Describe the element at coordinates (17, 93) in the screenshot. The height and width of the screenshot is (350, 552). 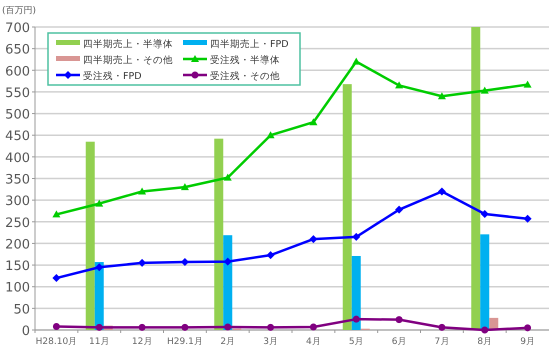
I see `y-tick-label: 550` at that location.